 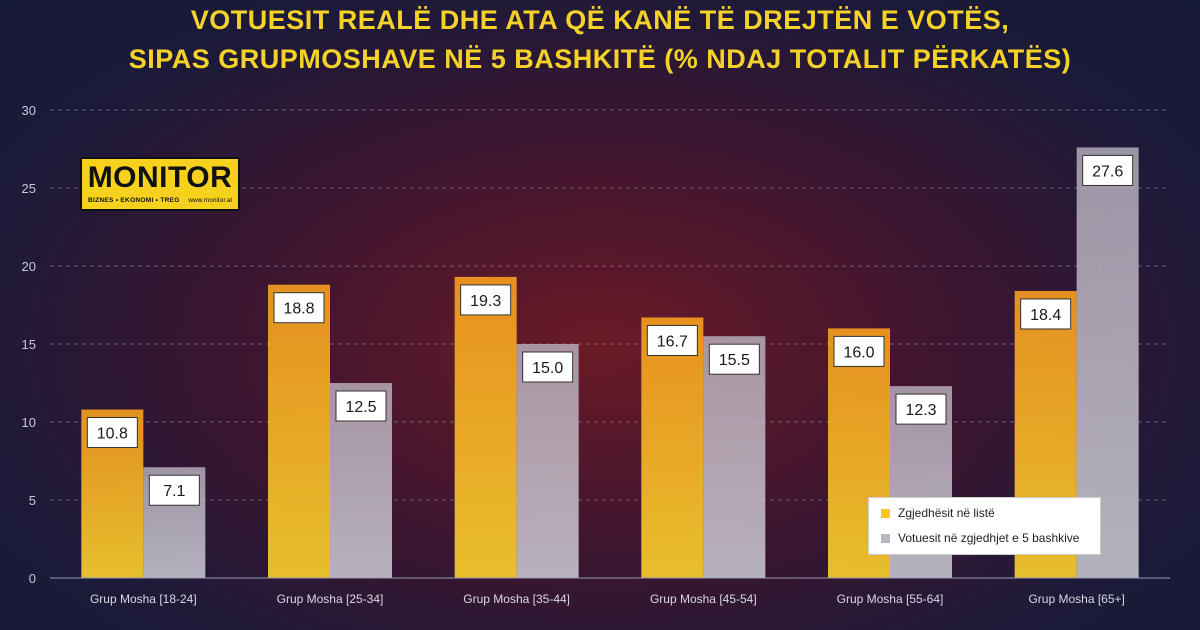 I want to click on legend-label-series-1: Zgjedhësit në listë, so click(x=946, y=513).